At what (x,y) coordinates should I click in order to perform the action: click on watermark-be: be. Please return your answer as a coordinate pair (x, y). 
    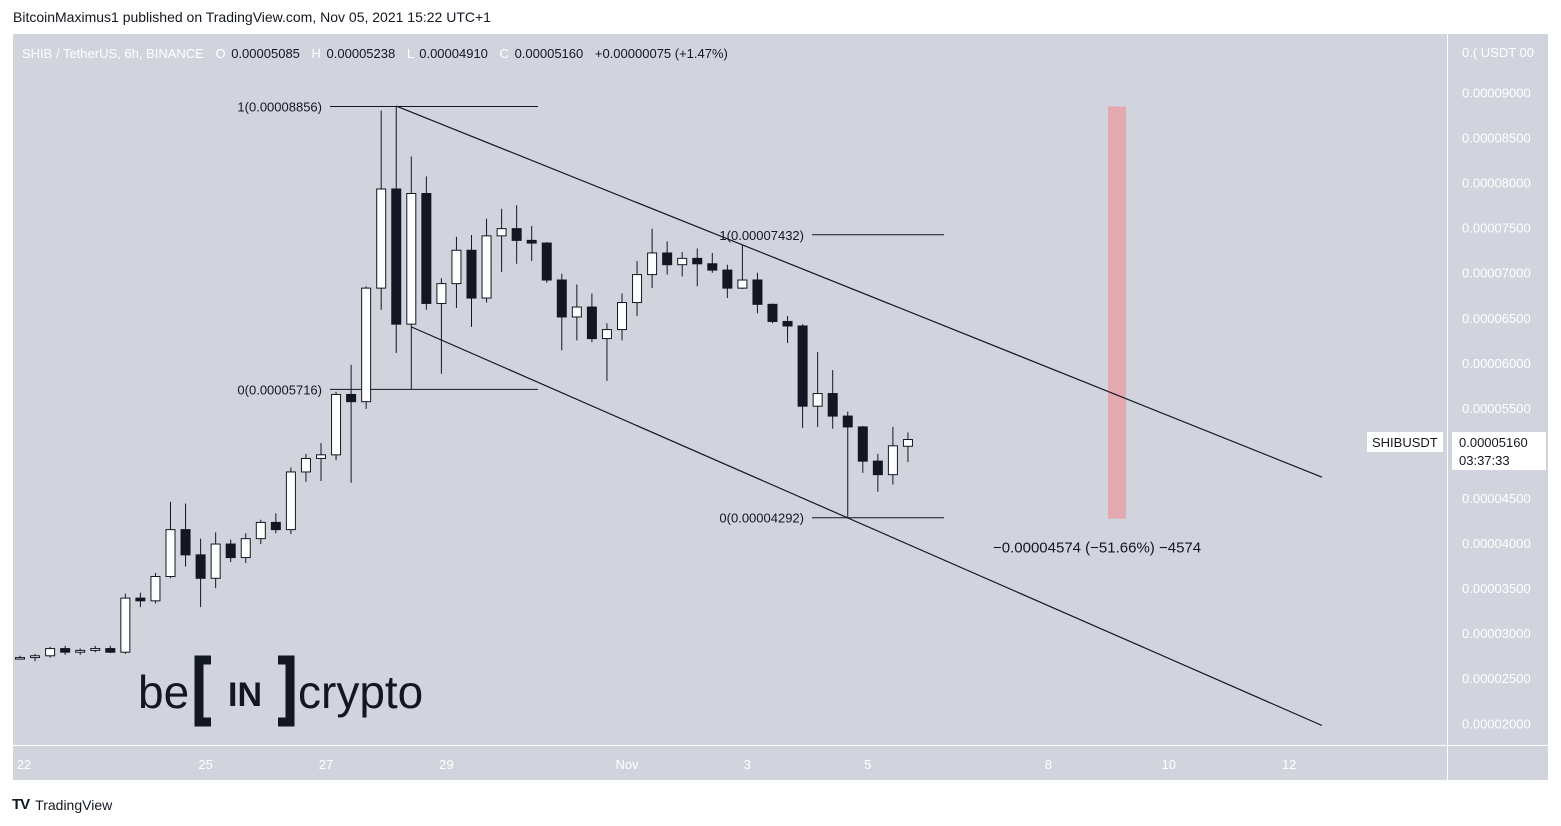
    Looking at the image, I should click on (163, 692).